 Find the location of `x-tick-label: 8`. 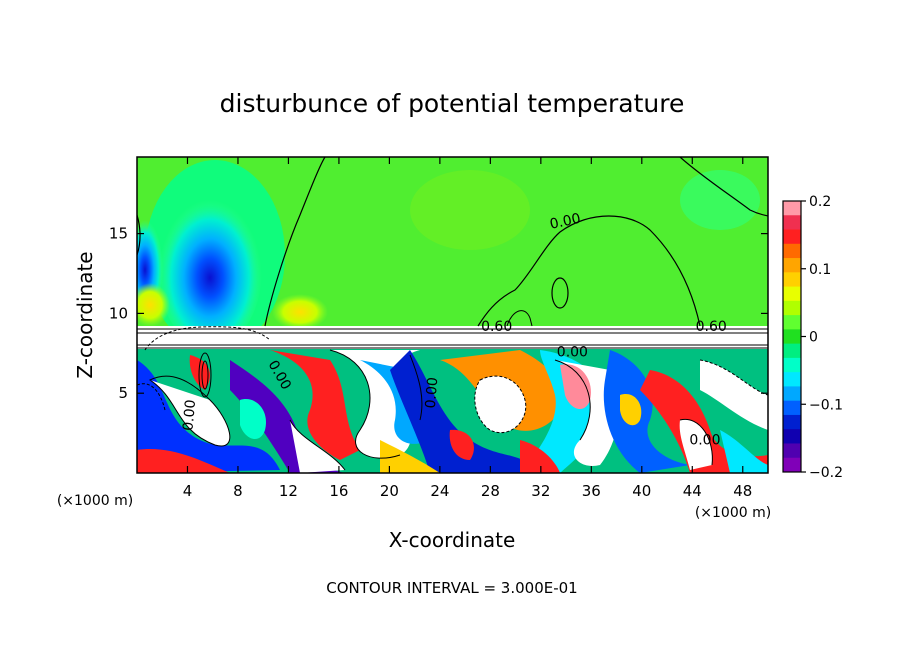

x-tick-label: 8 is located at coordinates (238, 491).